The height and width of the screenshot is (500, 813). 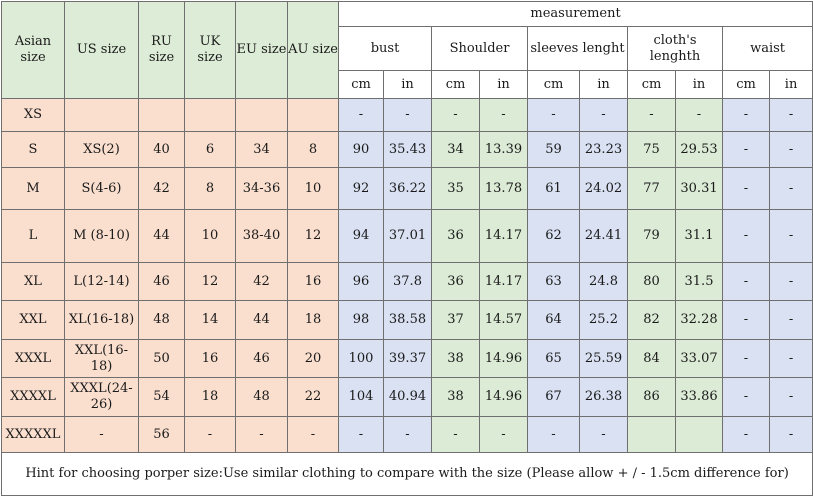 I want to click on bust-in-cell: 37.01, so click(x=407, y=236).